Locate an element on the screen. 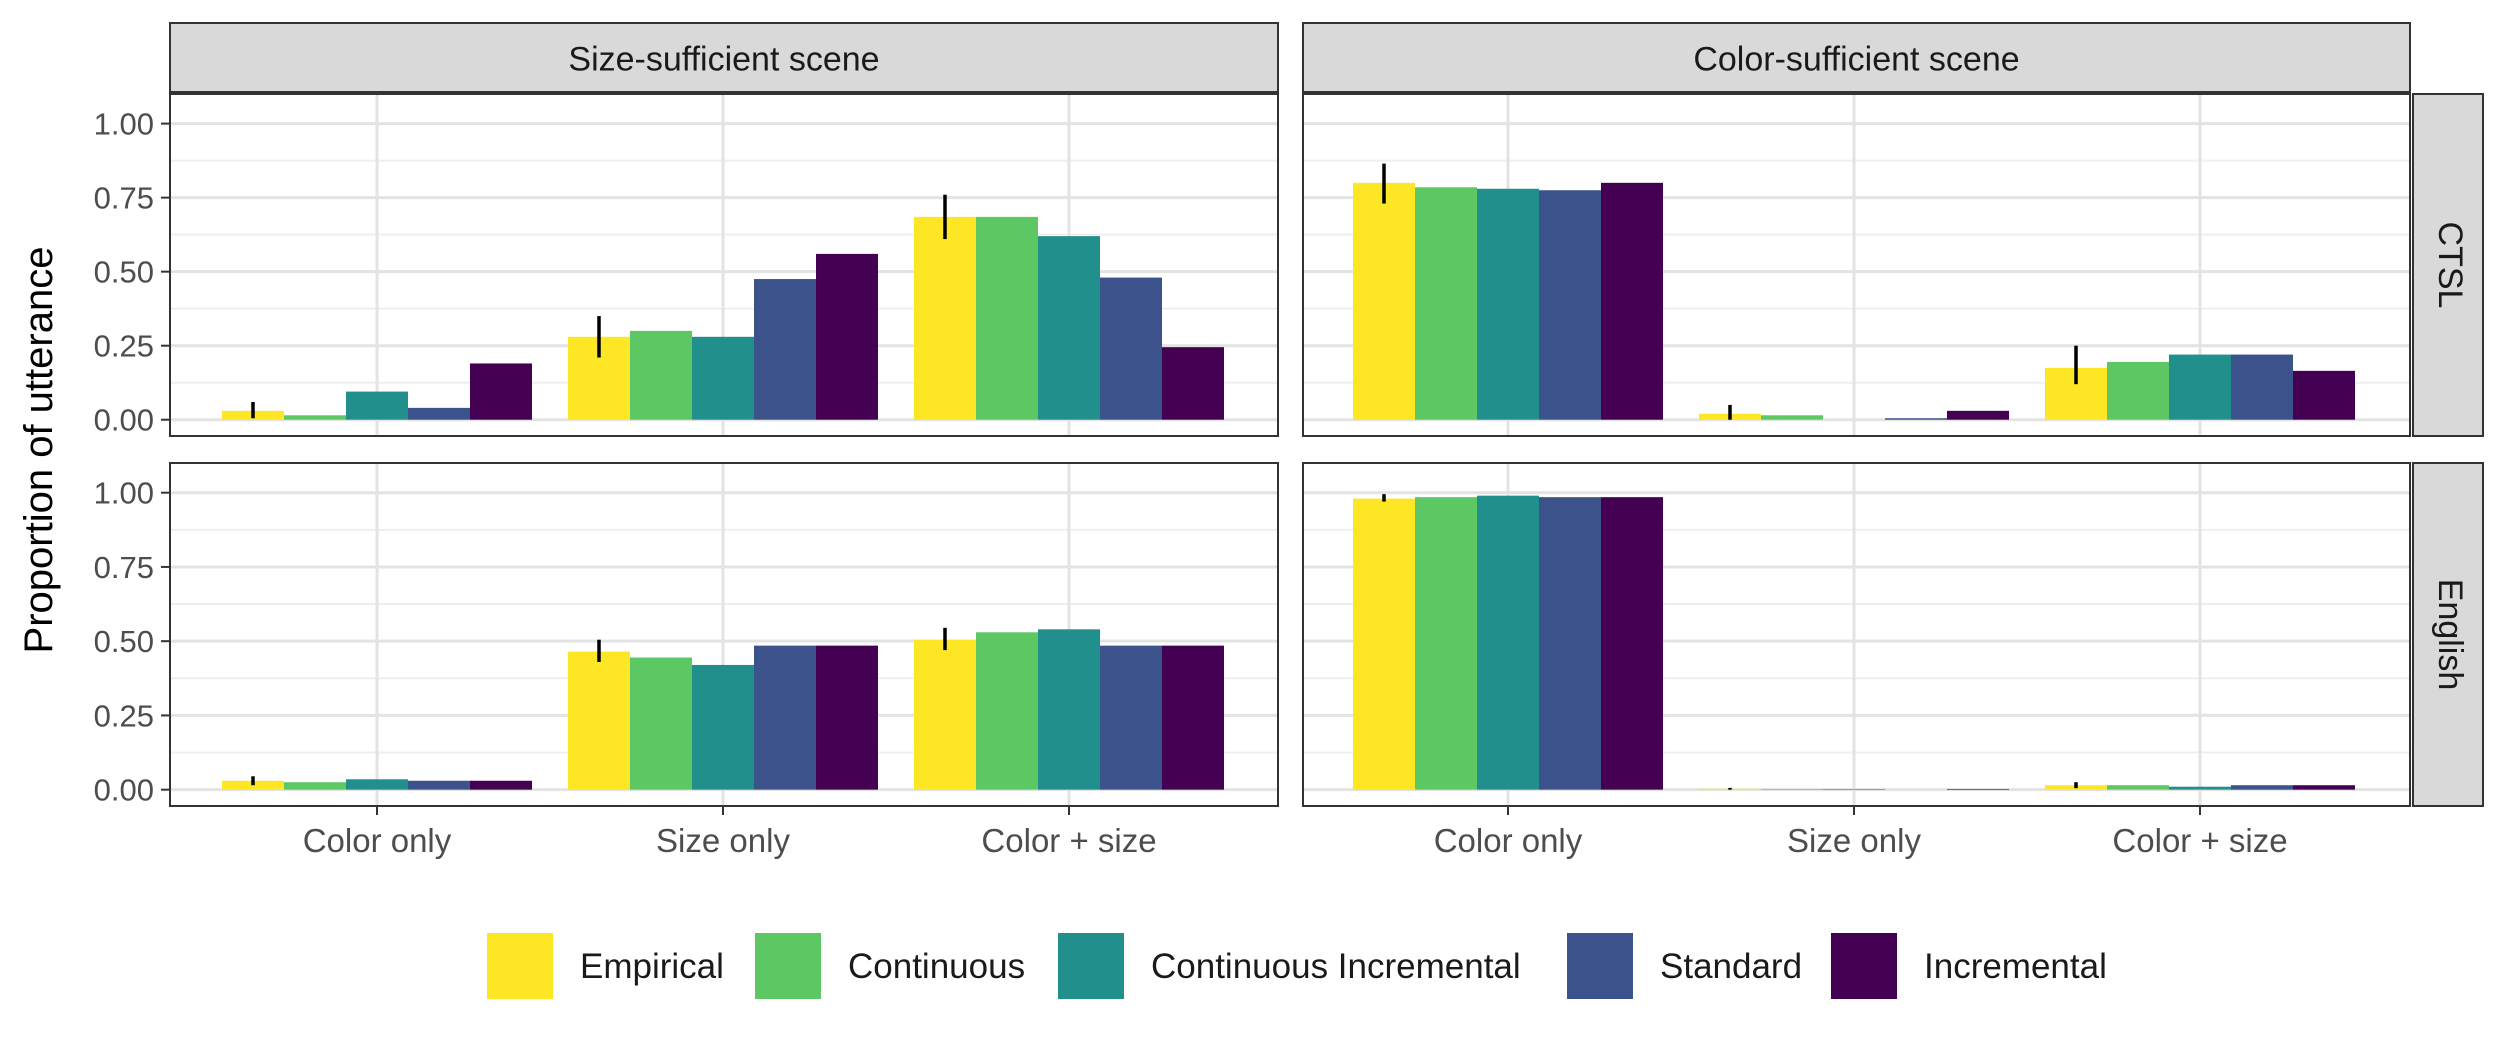 The height and width of the screenshot is (1045, 2495). column-strip-label: Size-sufficient scene is located at coordinates (723, 60).